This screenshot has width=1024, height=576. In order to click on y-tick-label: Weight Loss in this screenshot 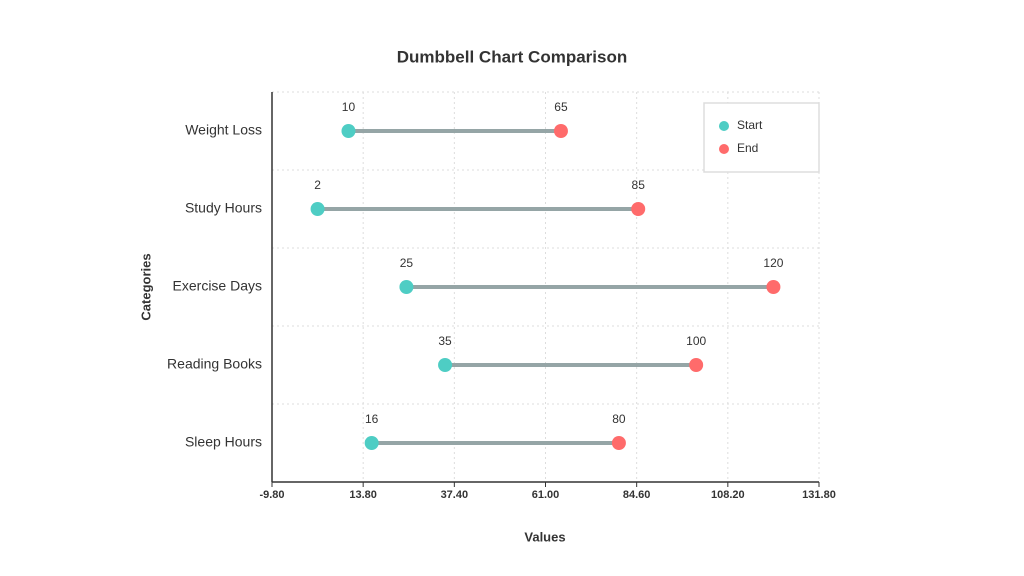, I will do `click(223, 130)`.